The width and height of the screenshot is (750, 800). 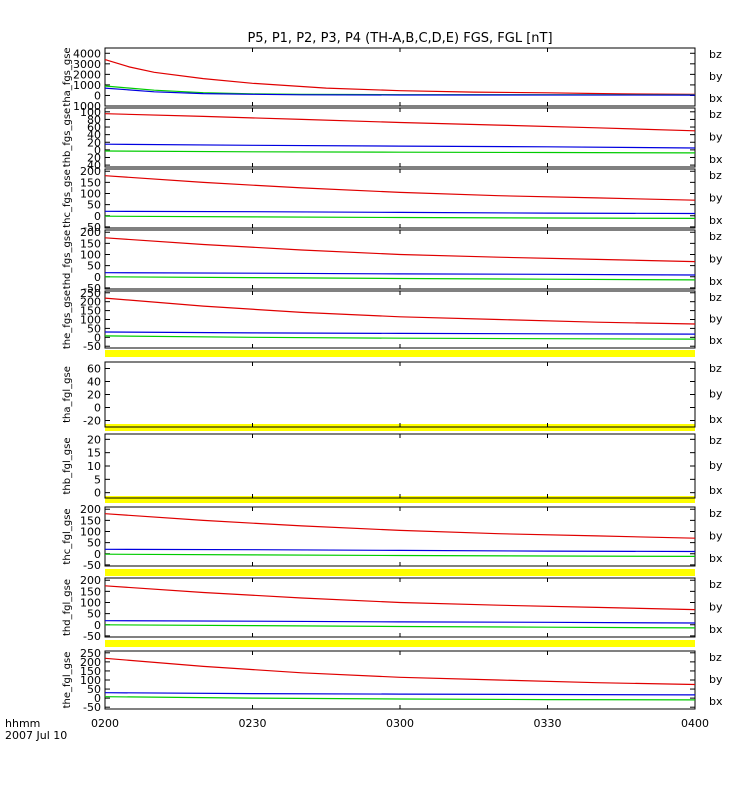 What do you see at coordinates (695, 723) in the screenshot?
I see `x-tick-label: 0400` at bounding box center [695, 723].